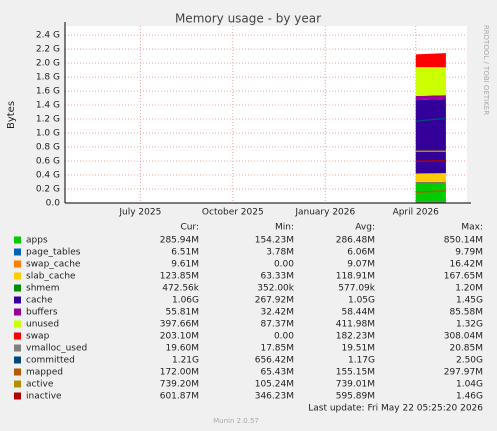 The width and height of the screenshot is (497, 431). Describe the element at coordinates (355, 277) in the screenshot. I see `legend-stat: 118.91M` at that location.